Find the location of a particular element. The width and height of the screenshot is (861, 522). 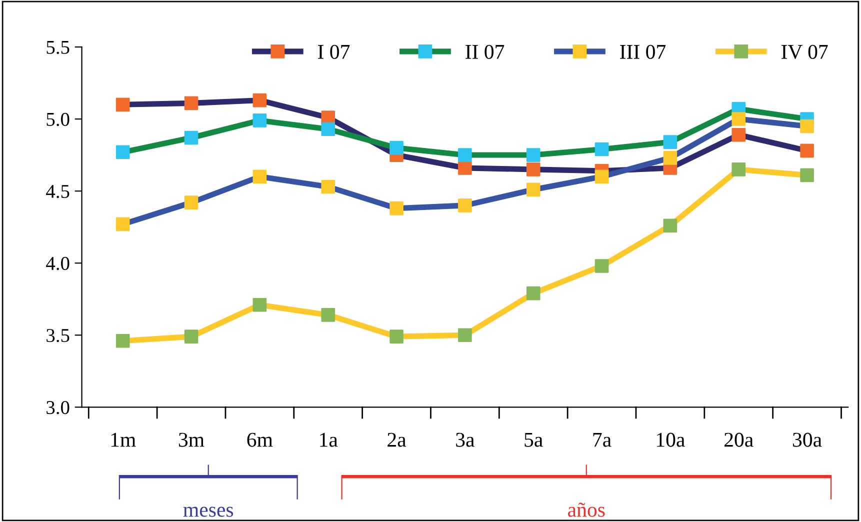

legend-label: IV 07 is located at coordinates (804, 52).